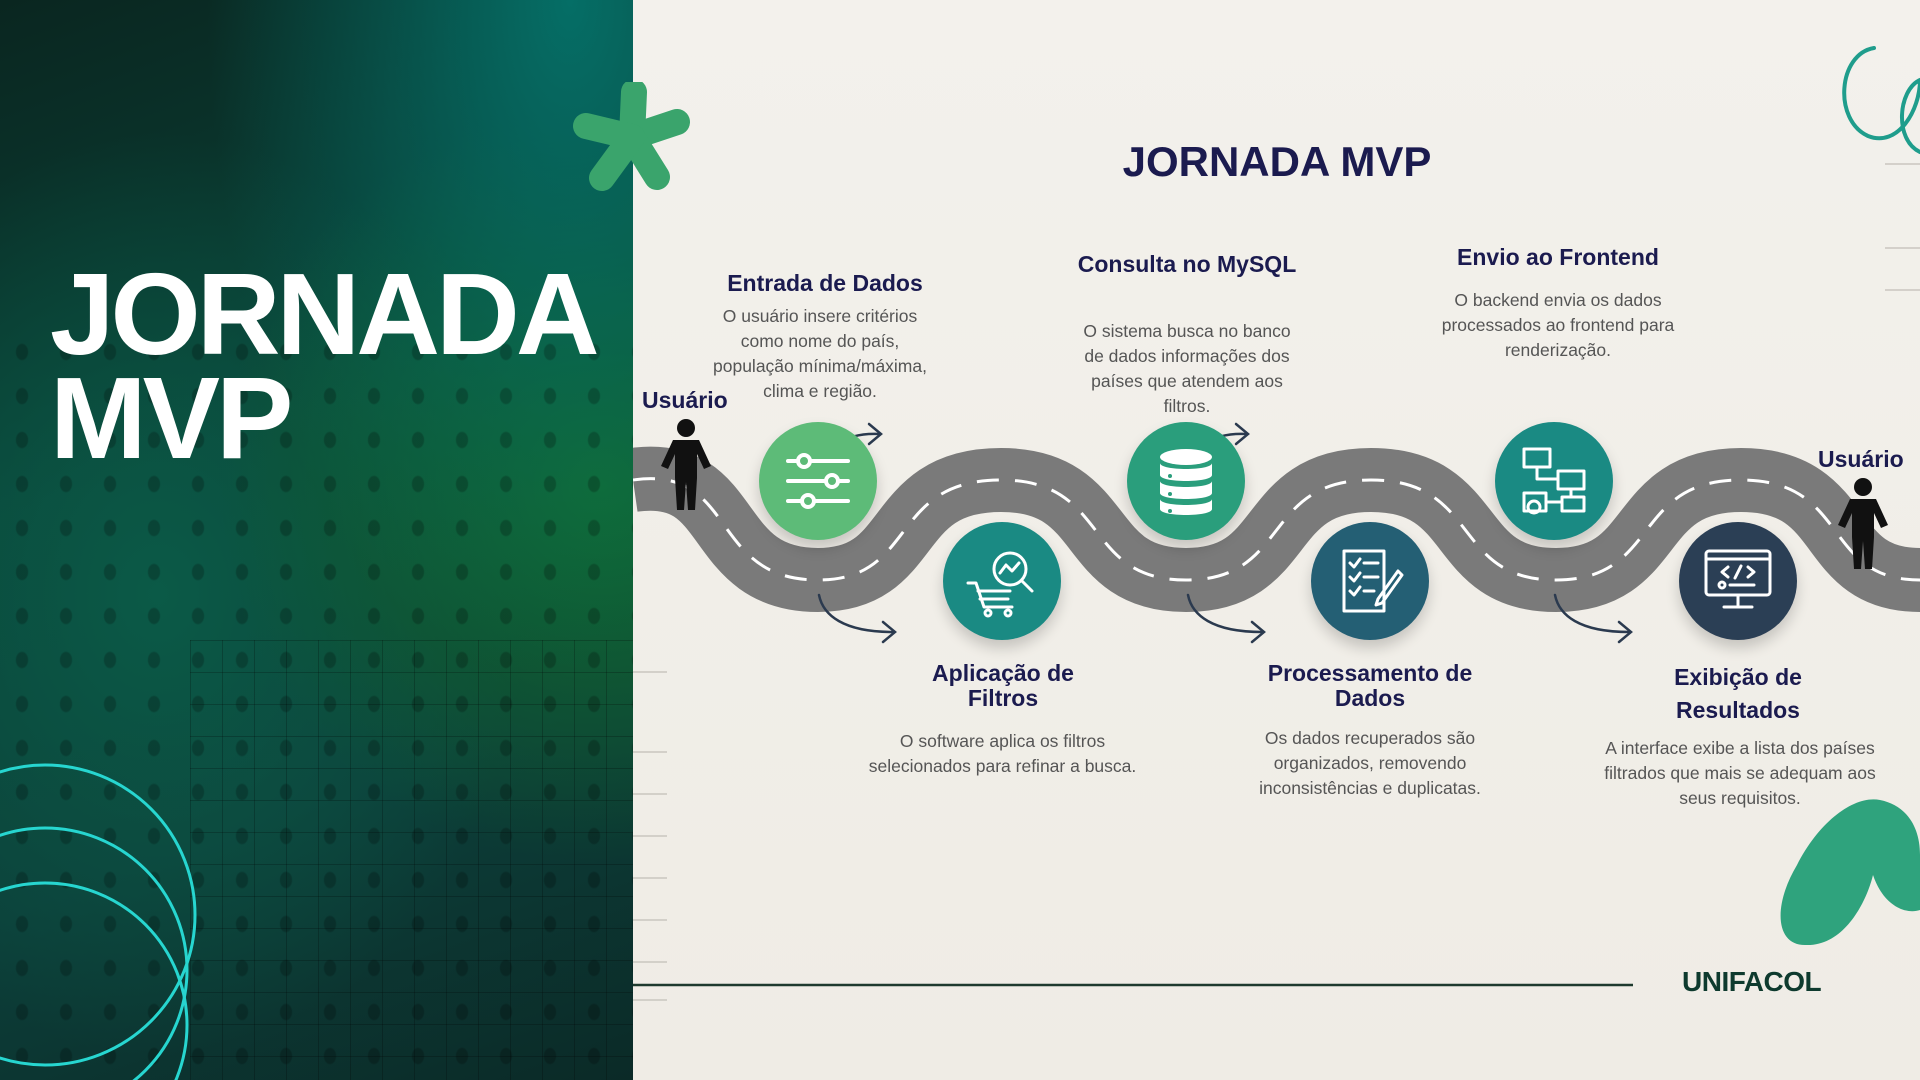  What do you see at coordinates (685, 400) in the screenshot?
I see `user-start-label: Usuário` at bounding box center [685, 400].